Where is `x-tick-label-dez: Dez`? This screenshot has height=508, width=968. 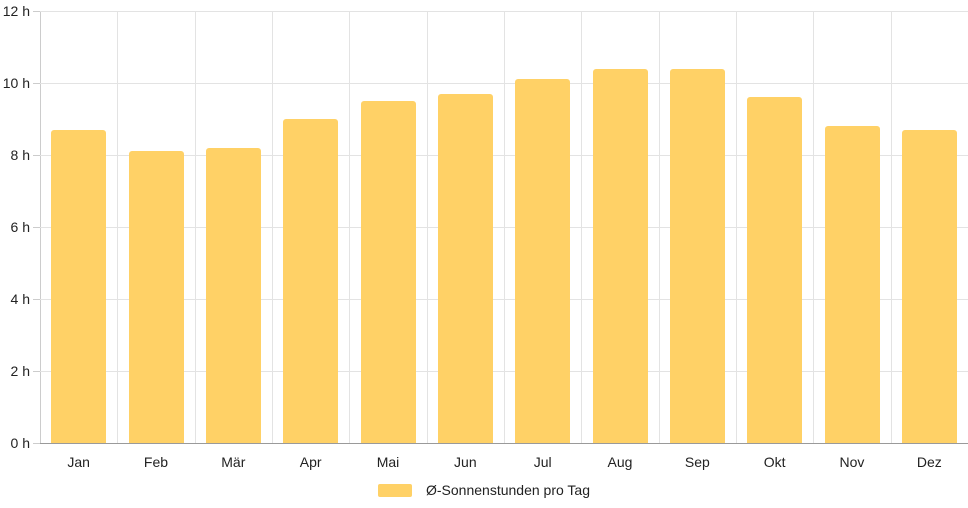 x-tick-label-dez: Dez is located at coordinates (929, 462).